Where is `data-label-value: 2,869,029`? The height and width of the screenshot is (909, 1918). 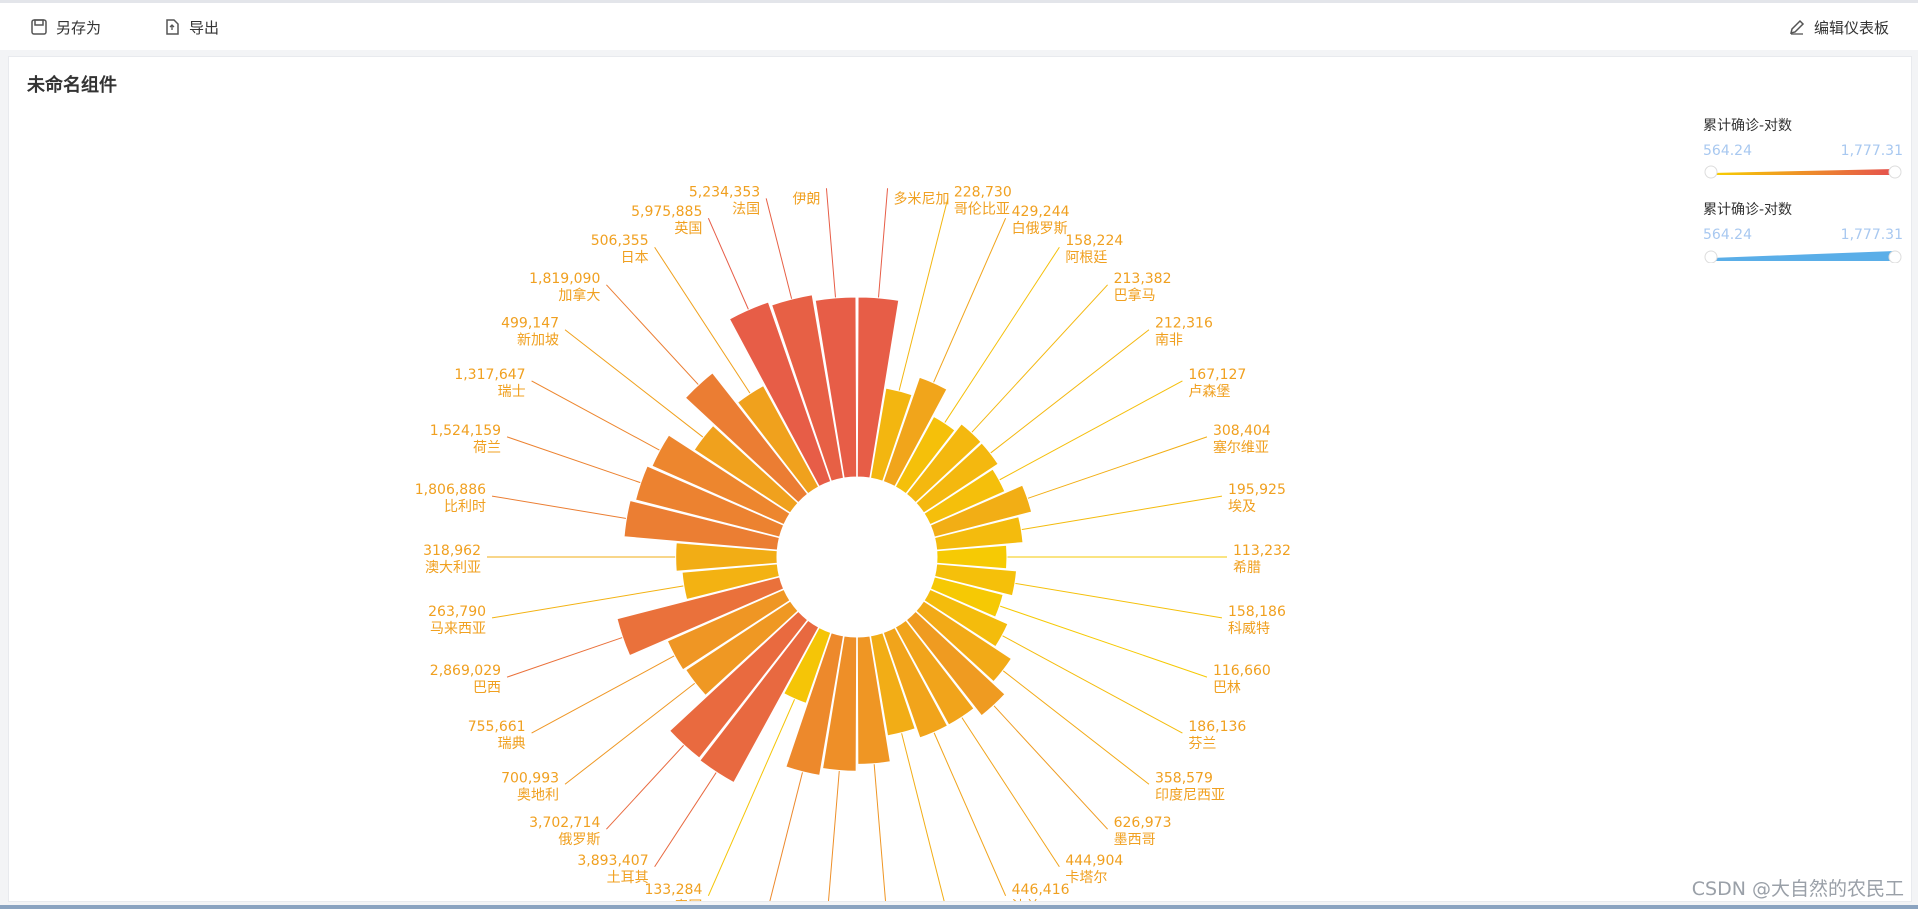 data-label-value: 2,869,029 is located at coordinates (465, 671).